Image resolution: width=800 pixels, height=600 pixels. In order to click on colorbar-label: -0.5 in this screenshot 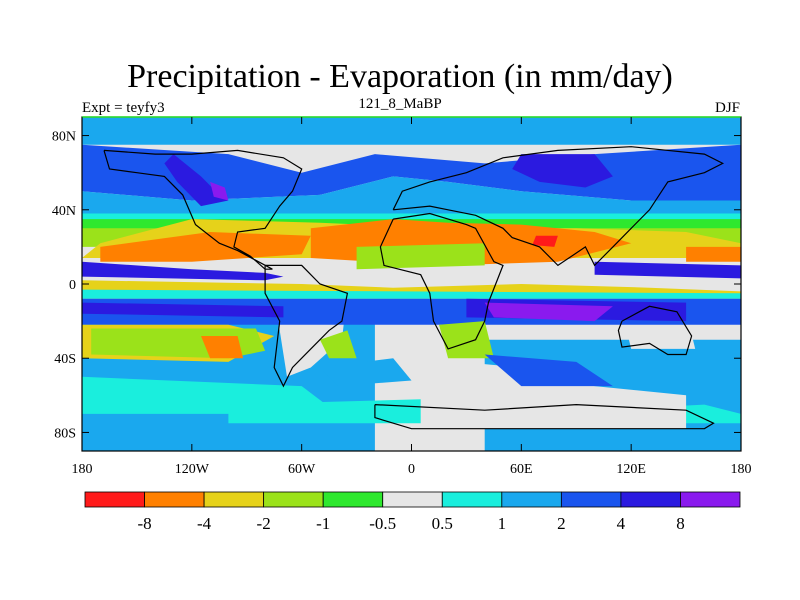, I will do `click(382, 523)`.